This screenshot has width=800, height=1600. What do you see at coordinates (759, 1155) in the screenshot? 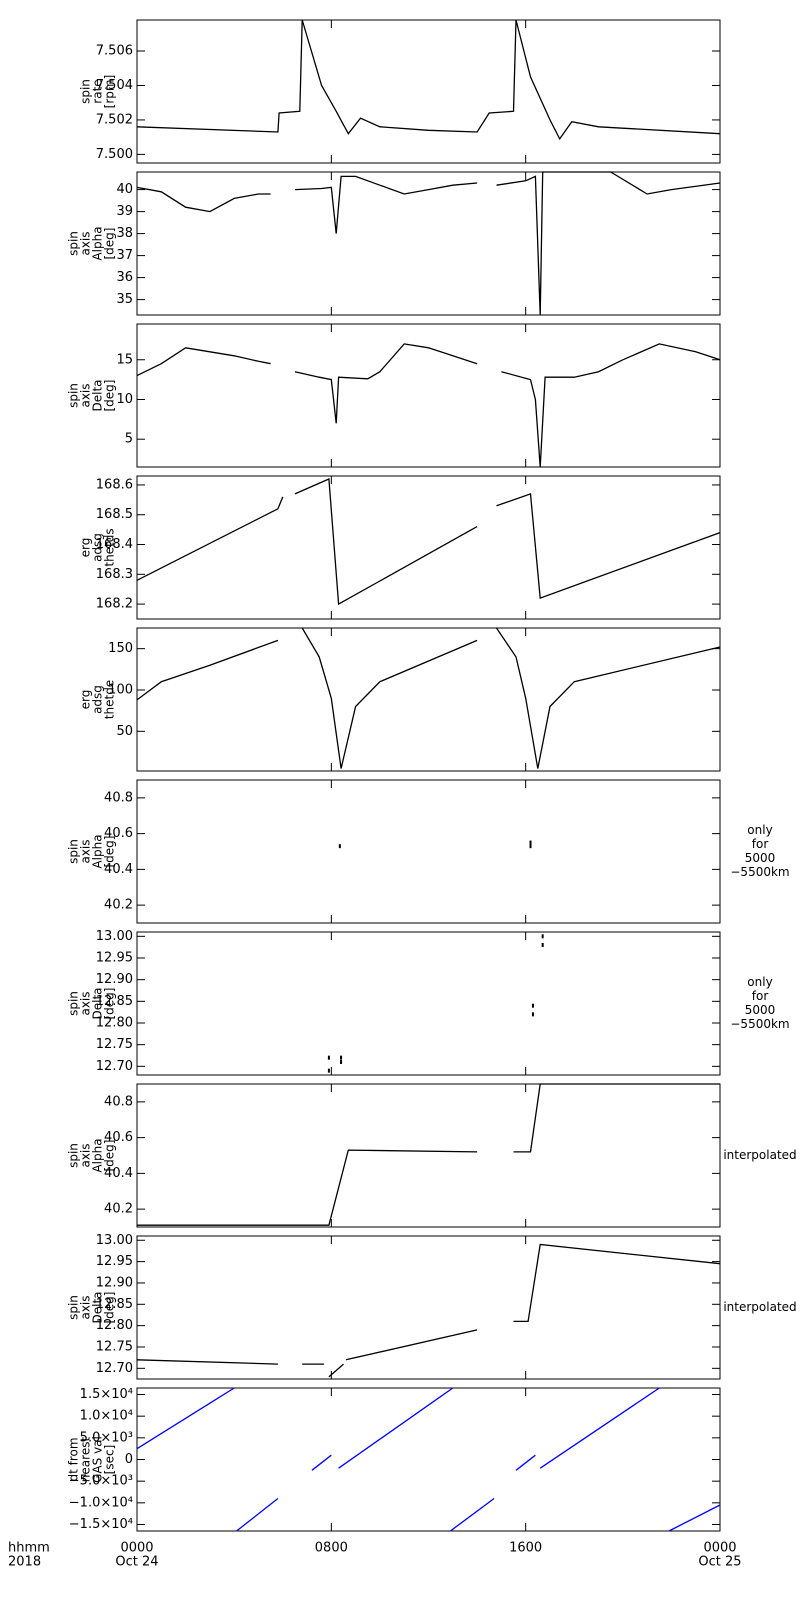
I see `panel-note: interpolated` at bounding box center [759, 1155].